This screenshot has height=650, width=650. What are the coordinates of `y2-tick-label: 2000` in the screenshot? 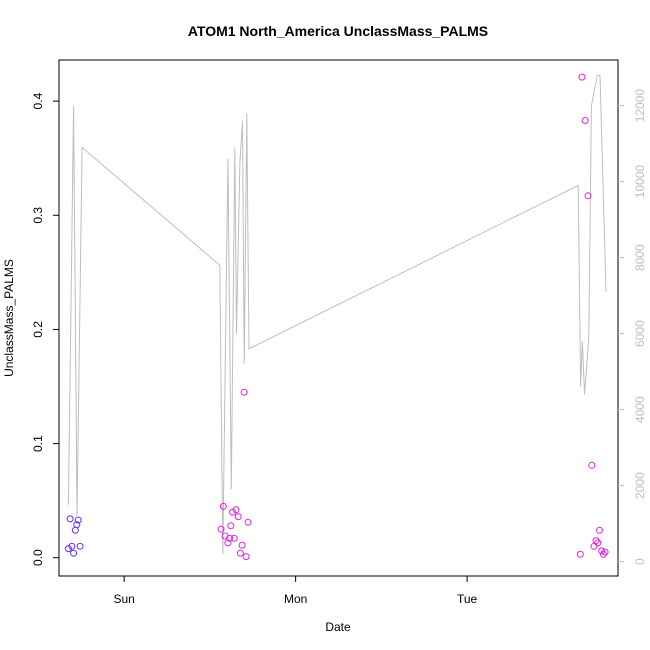 It's located at (640, 485).